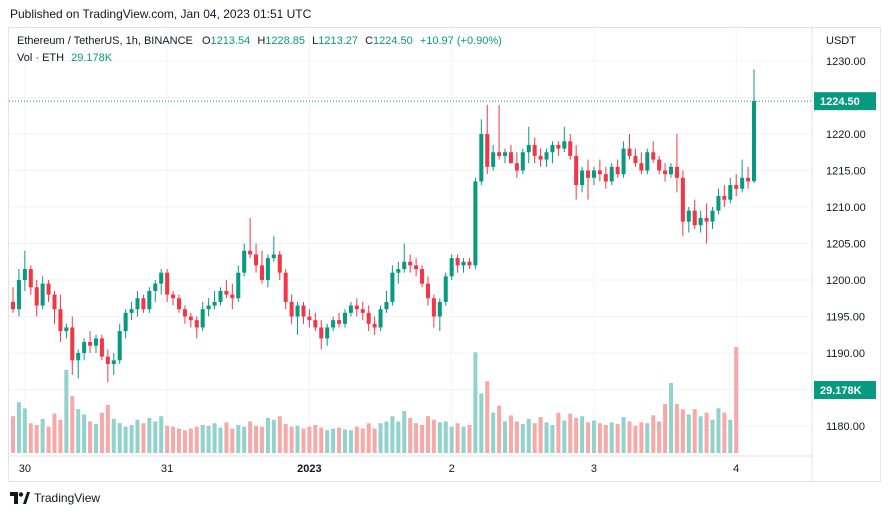 This screenshot has height=517, width=891. What do you see at coordinates (285, 41) in the screenshot?
I see `high-value: 1228.85` at bounding box center [285, 41].